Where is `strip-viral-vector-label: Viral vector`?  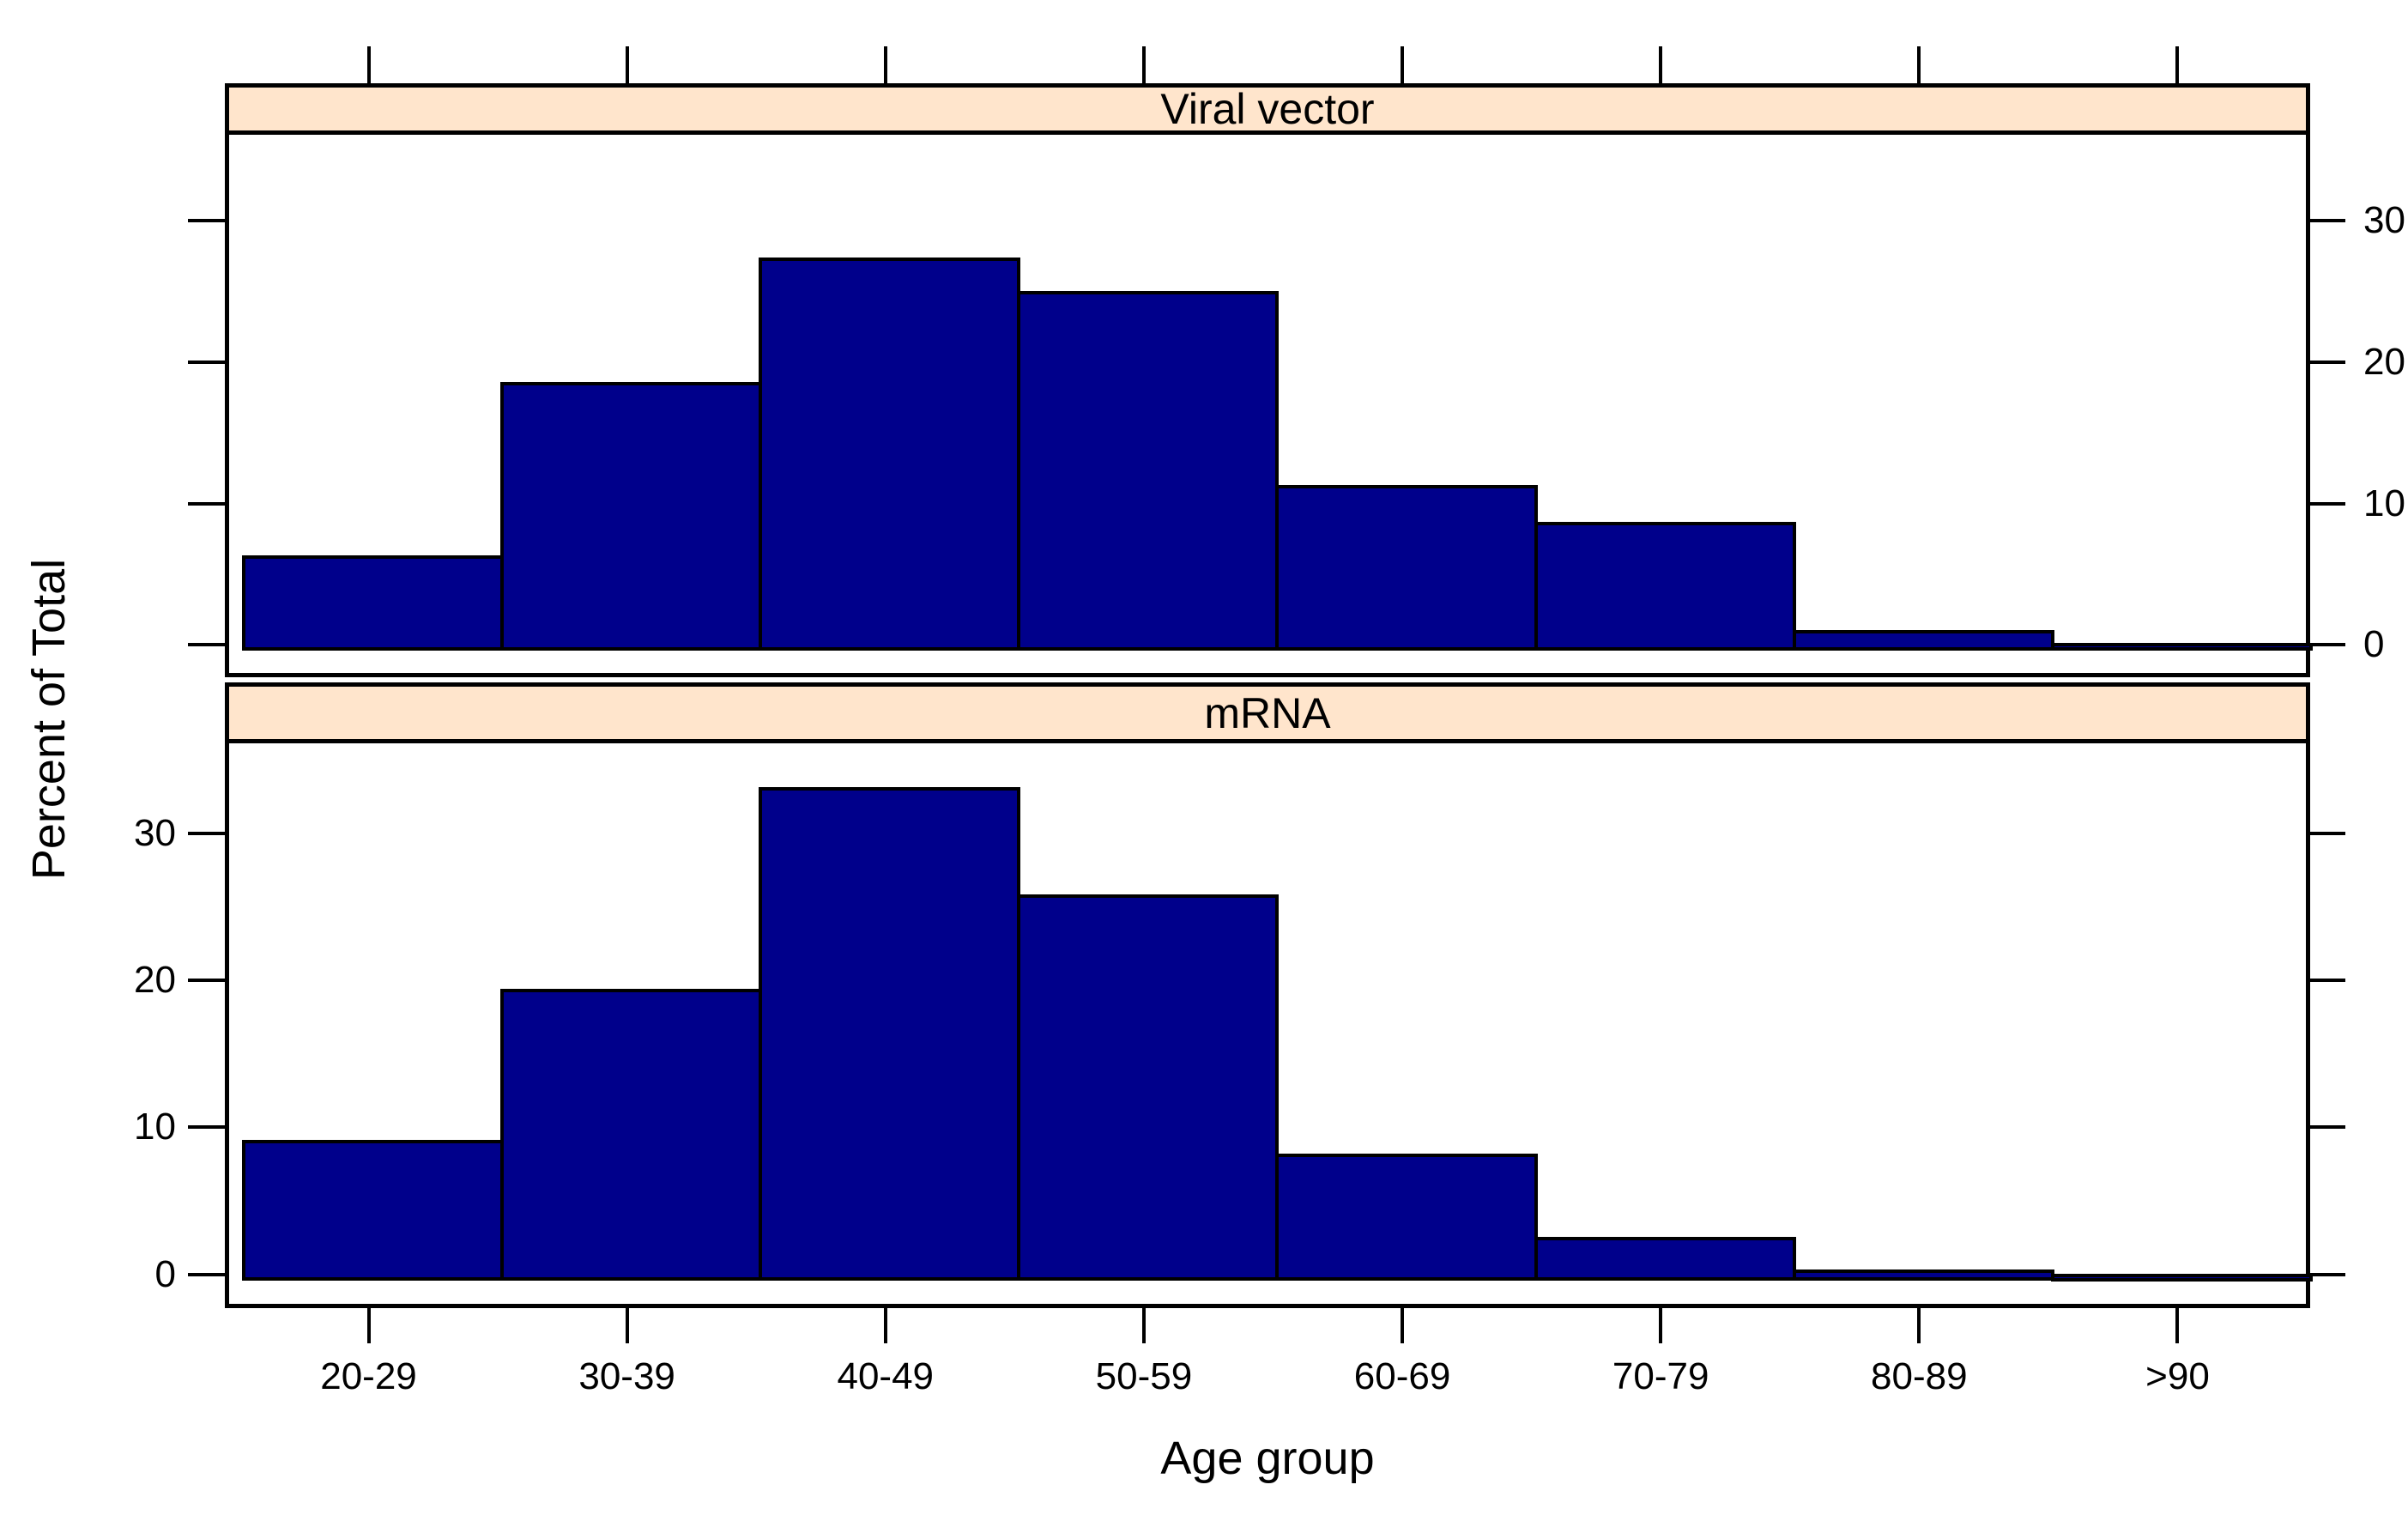
strip-viral-vector-label: Viral vector is located at coordinates (1267, 109).